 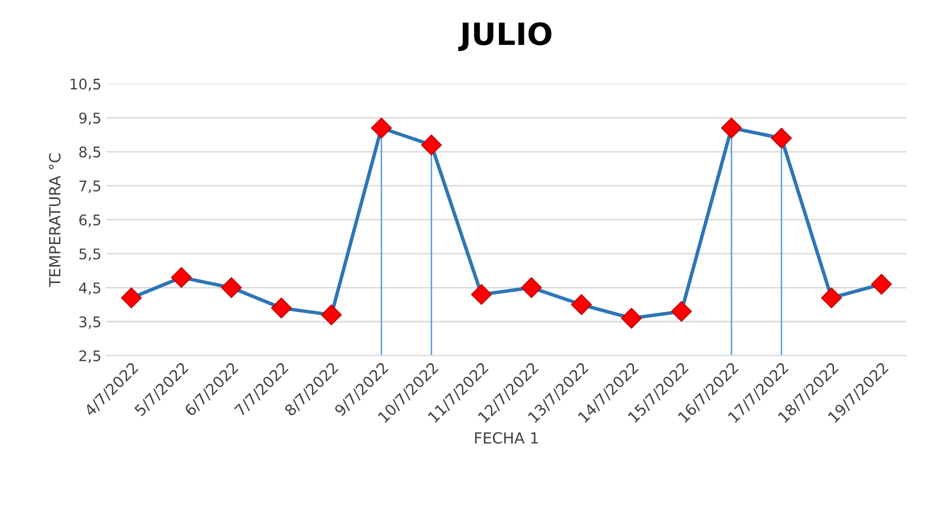 I want to click on x-axis-title: FECHA 1, so click(x=506, y=438).